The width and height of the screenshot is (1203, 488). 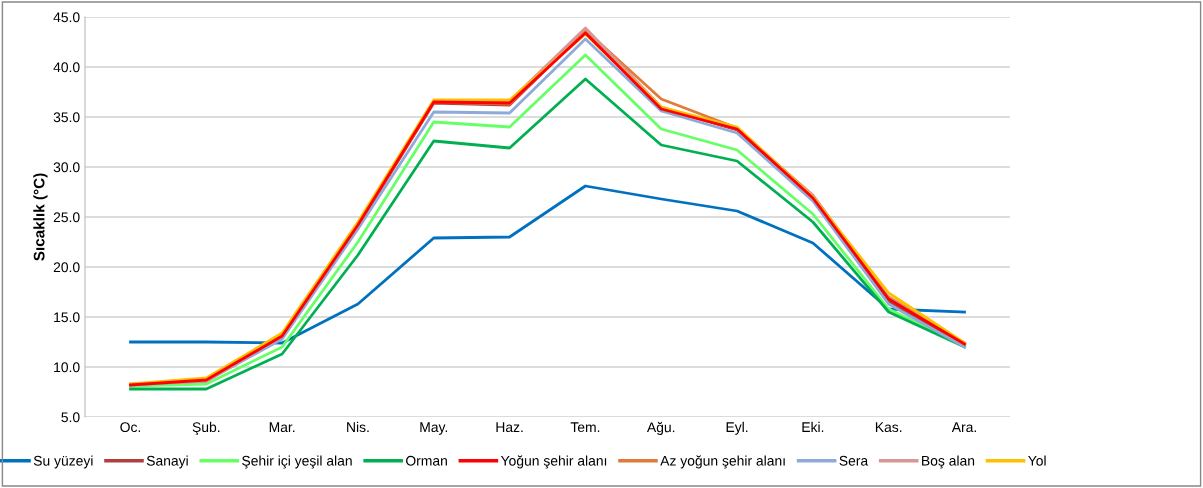 What do you see at coordinates (888, 427) in the screenshot?
I see `x-tick-label: Kas.` at bounding box center [888, 427].